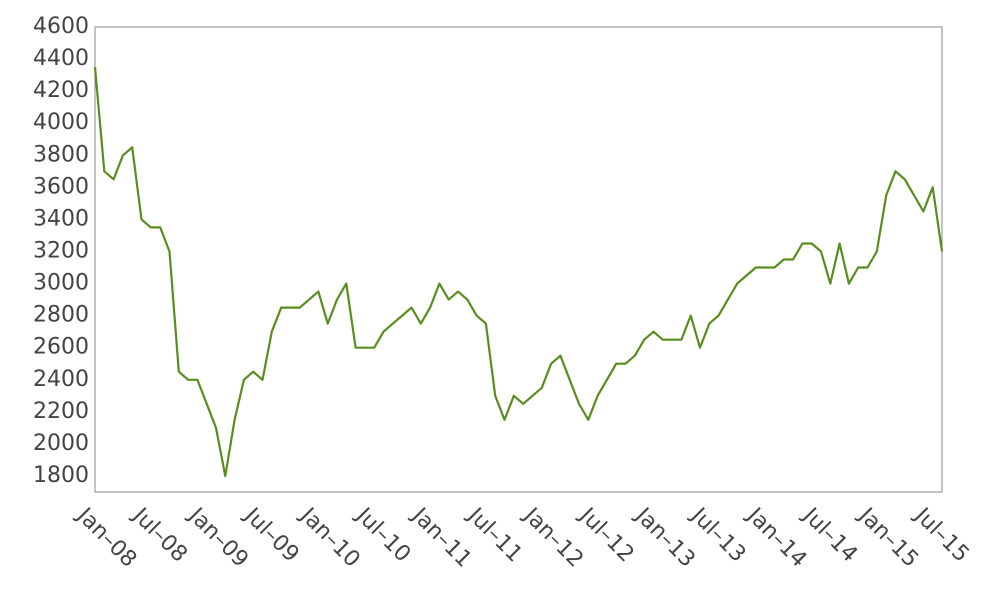 This screenshot has height=600, width=1000. Describe the element at coordinates (552, 537) in the screenshot. I see `x-tick-label: Jan–12` at that location.